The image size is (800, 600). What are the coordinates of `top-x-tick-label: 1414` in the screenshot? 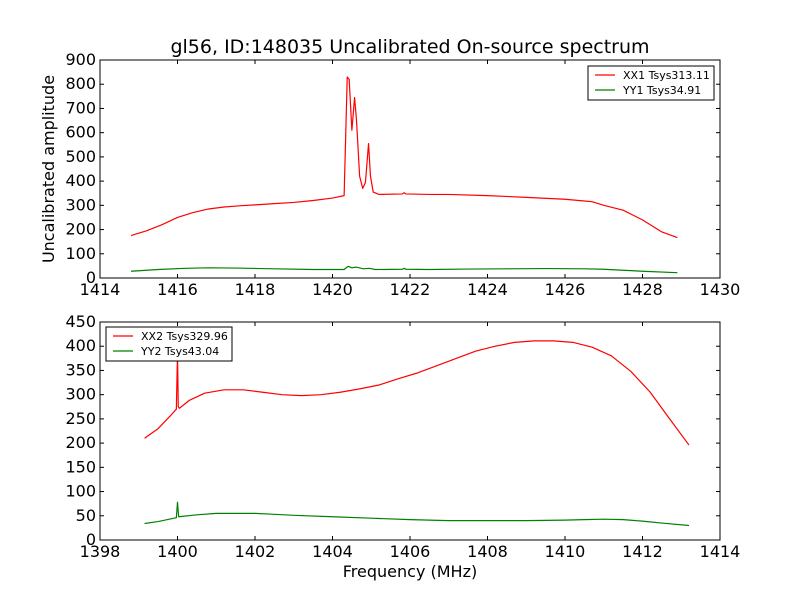 It's located at (100, 289).